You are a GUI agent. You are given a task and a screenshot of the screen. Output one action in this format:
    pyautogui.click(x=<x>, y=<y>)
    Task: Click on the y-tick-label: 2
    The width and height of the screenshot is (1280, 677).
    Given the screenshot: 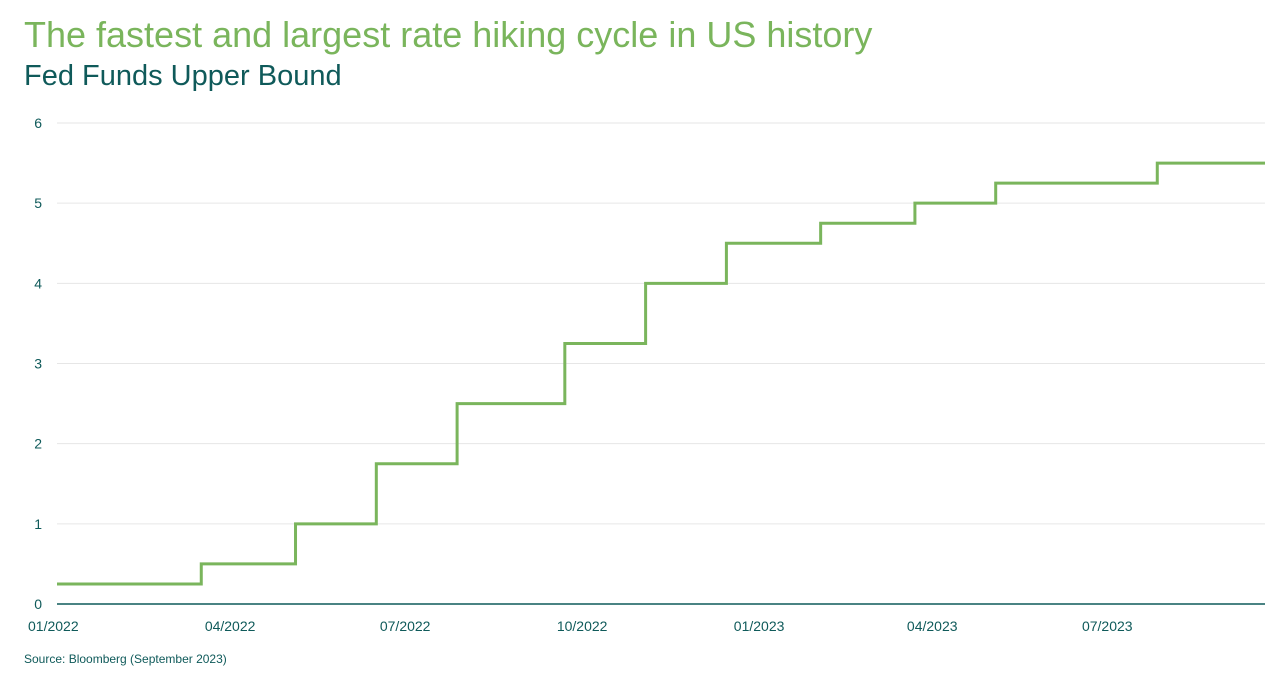 What is the action you would take?
    pyautogui.click(x=38, y=444)
    